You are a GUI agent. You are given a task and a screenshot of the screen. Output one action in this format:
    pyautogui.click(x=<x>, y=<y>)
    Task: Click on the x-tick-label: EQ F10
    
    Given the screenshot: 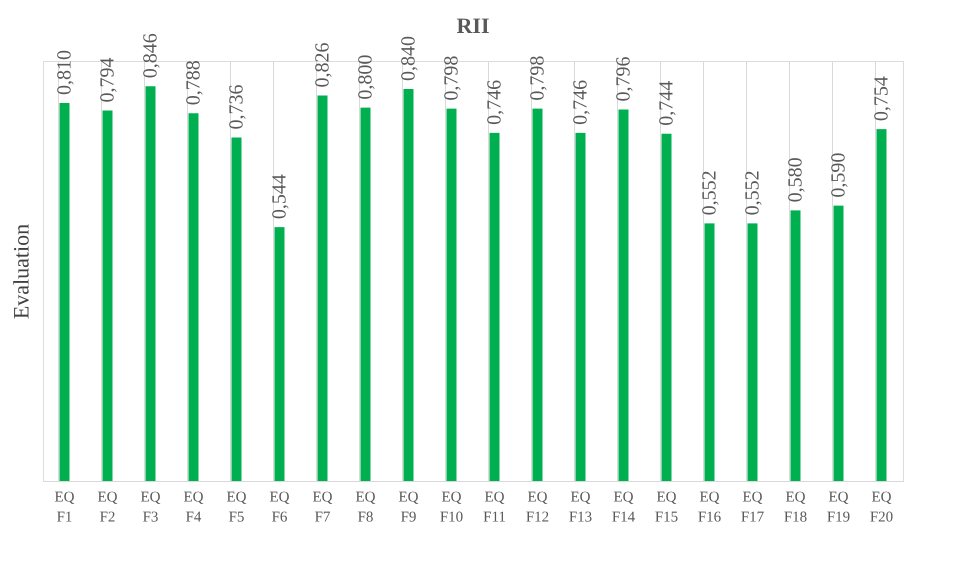 What is the action you would take?
    pyautogui.click(x=452, y=508)
    